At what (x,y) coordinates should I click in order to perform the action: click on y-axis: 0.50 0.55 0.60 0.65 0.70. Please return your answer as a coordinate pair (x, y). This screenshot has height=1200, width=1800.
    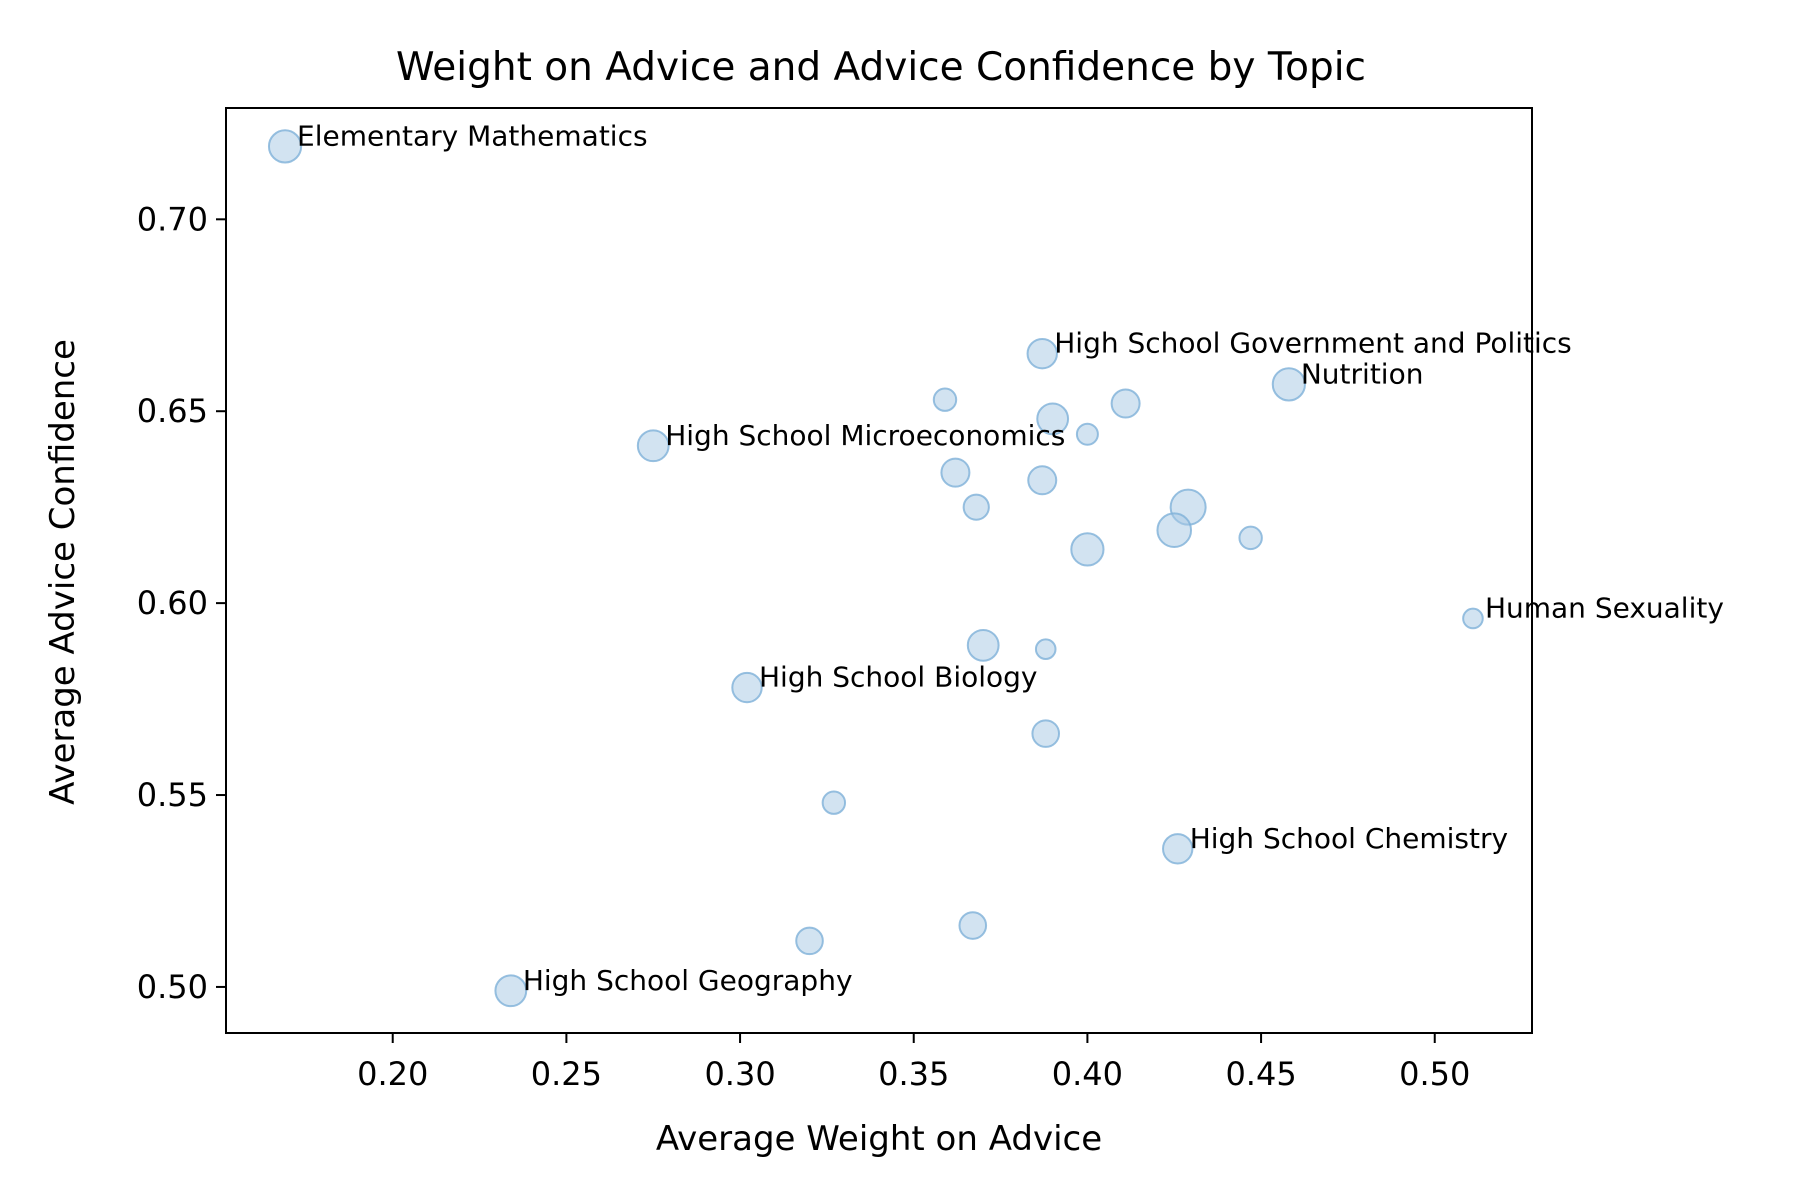
    Looking at the image, I should click on (181, 603).